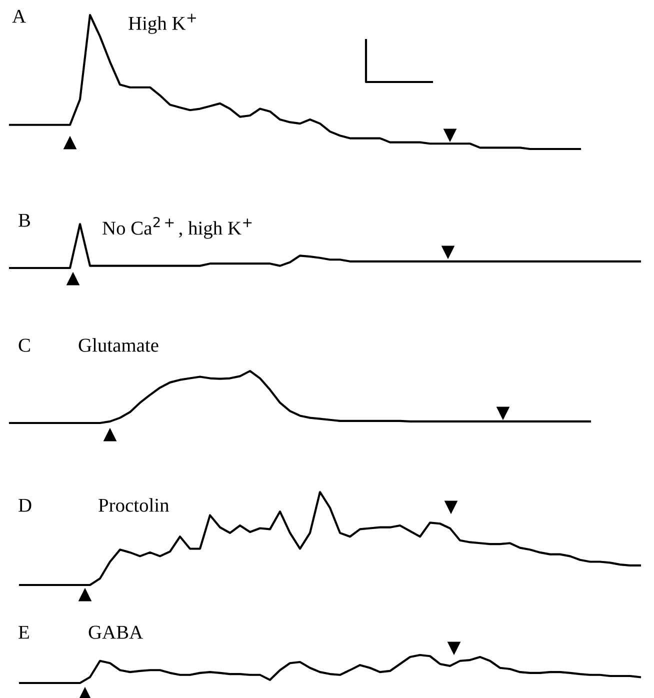  Describe the element at coordinates (133, 505) in the screenshot. I see `chart-subtitle: Proctolin` at that location.